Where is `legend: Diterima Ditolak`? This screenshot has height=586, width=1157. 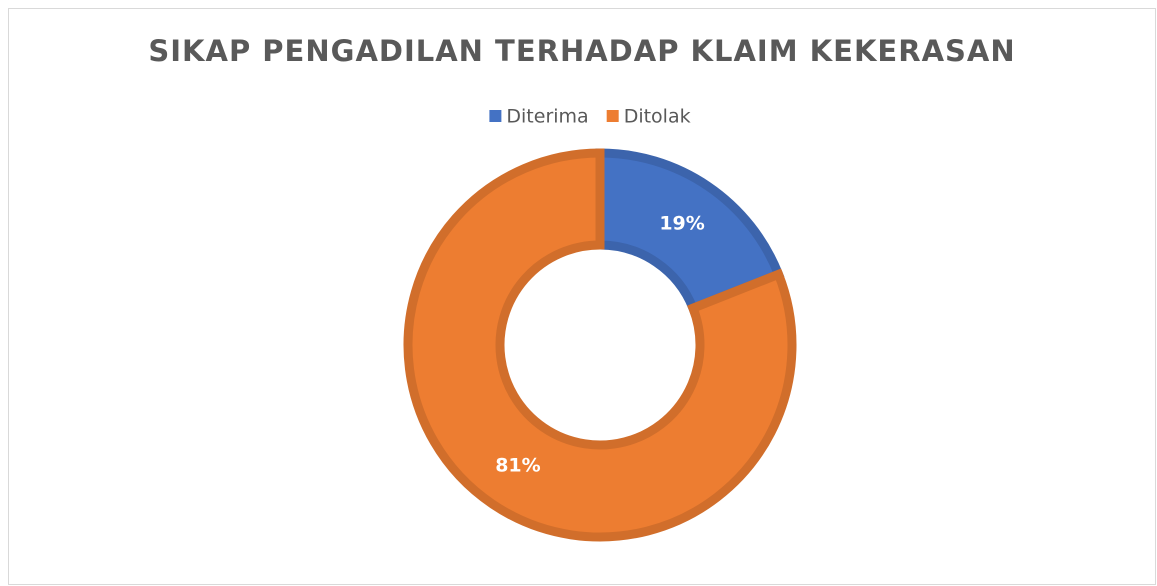
legend: Diterima Ditolak is located at coordinates (590, 117).